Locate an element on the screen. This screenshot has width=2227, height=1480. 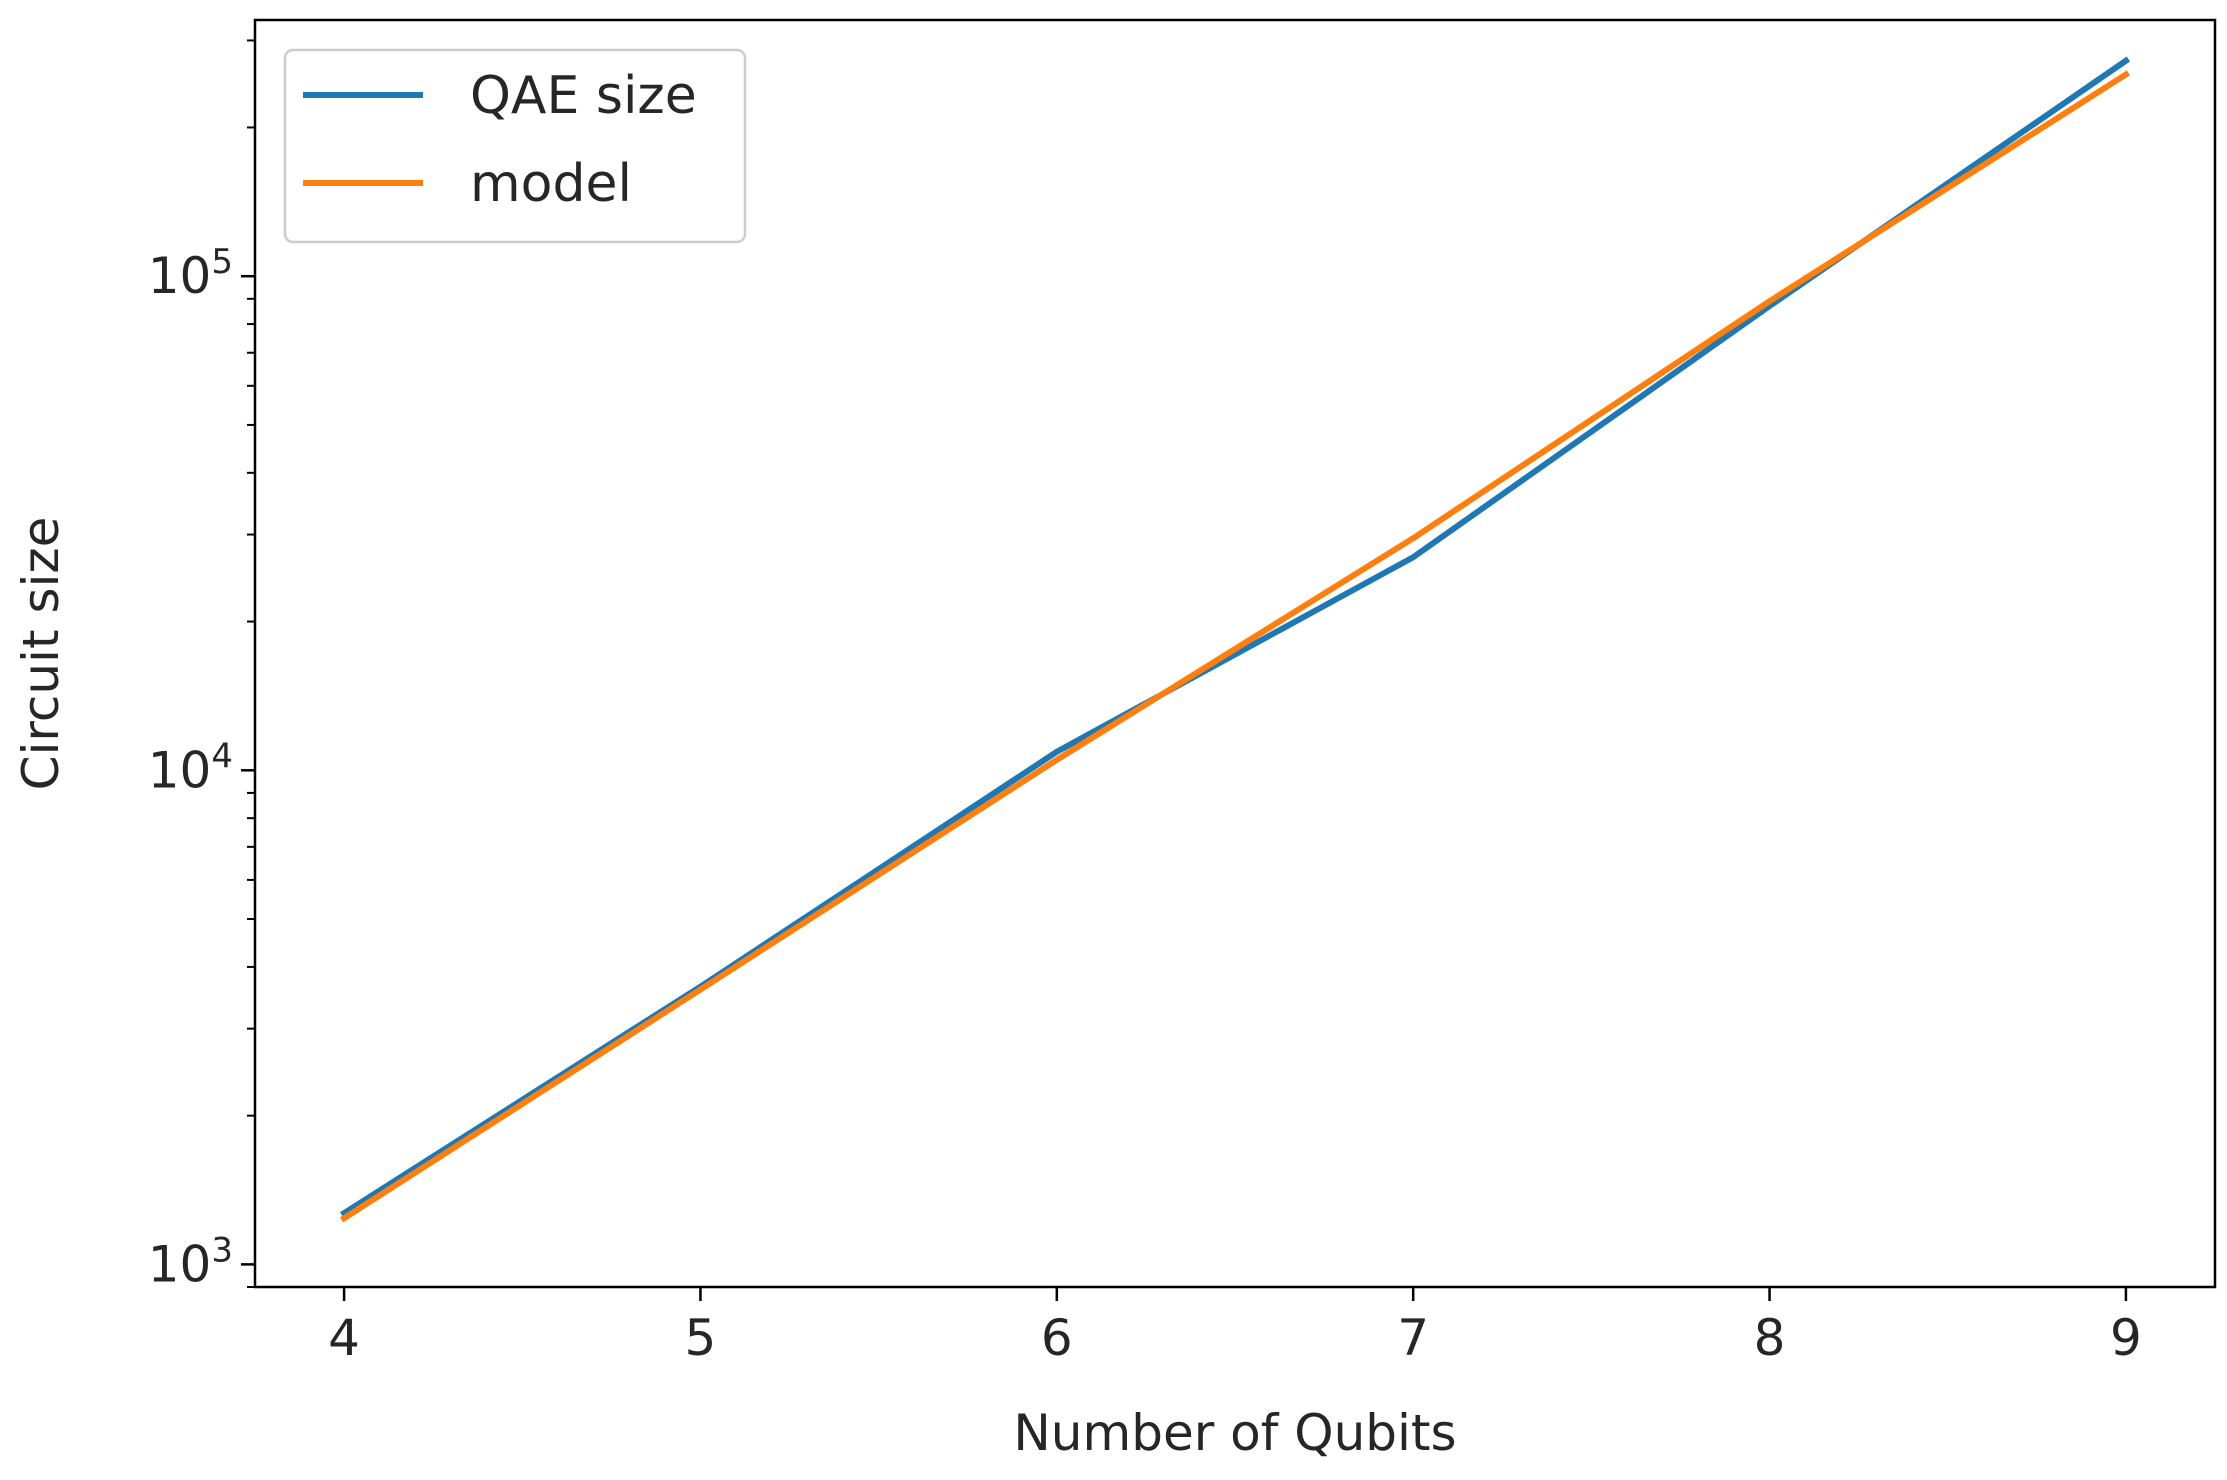
legend-label: model is located at coordinates (551, 184).